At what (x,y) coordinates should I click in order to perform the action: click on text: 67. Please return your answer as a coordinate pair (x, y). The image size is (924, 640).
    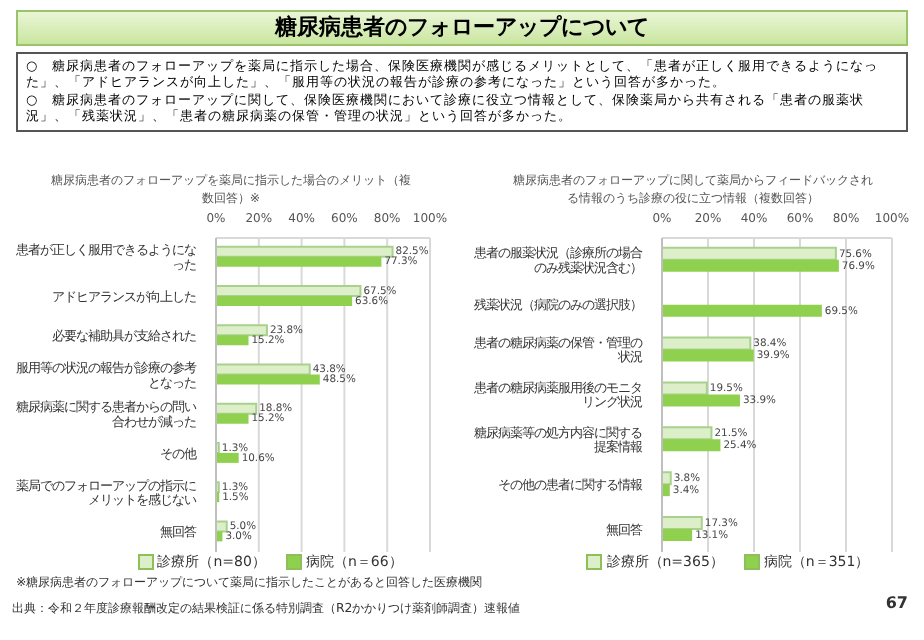
    Looking at the image, I should click on (896, 602).